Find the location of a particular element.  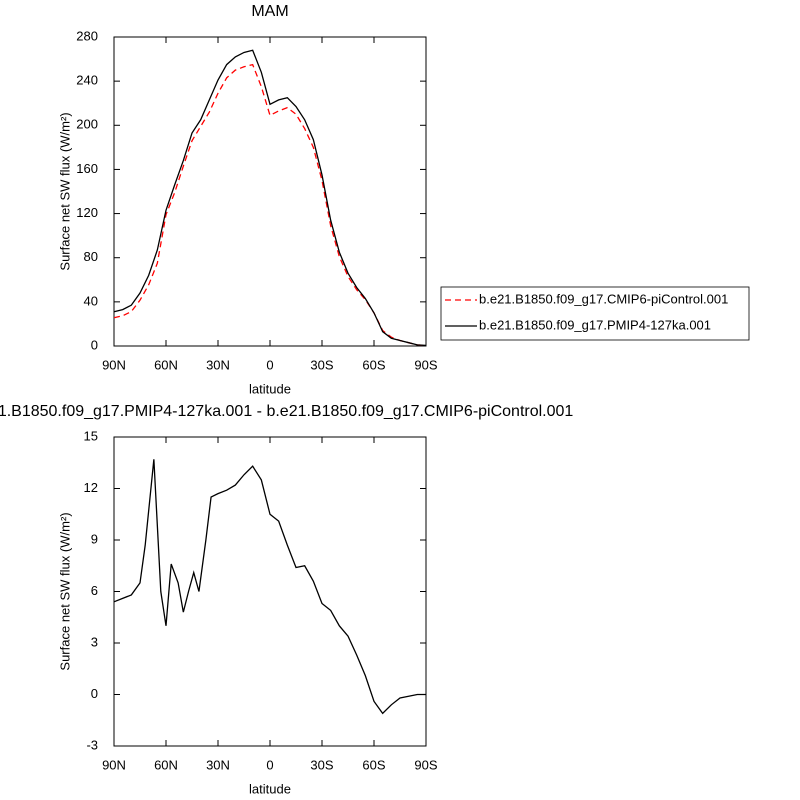

legend-box is located at coordinates (595, 313).